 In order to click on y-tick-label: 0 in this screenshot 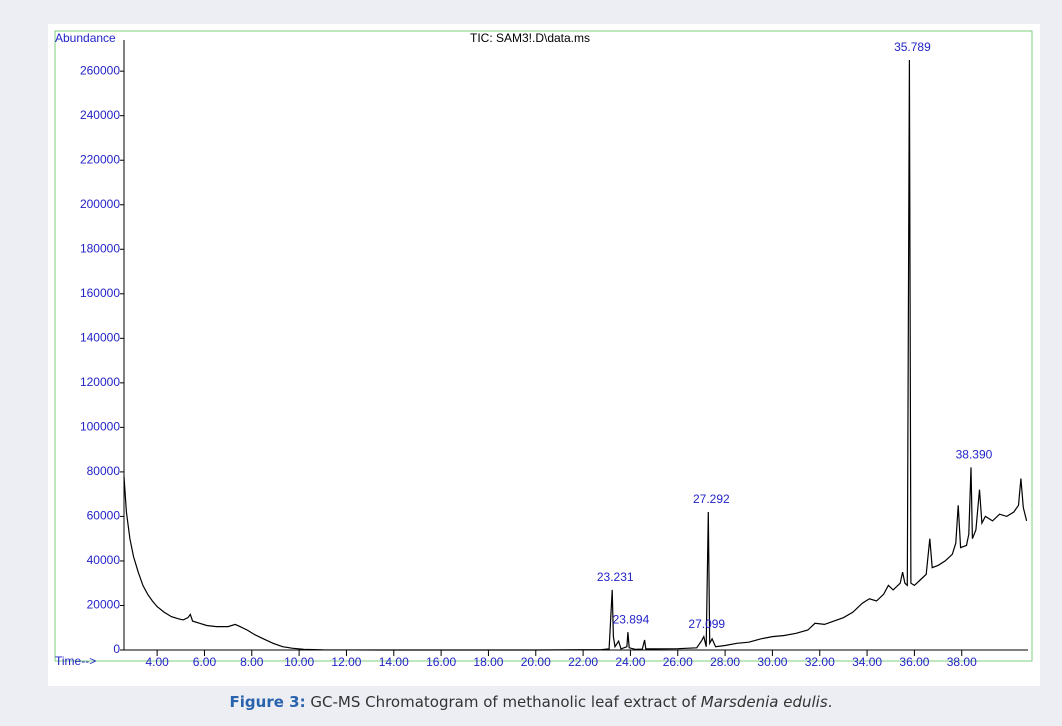, I will do `click(116, 649)`.